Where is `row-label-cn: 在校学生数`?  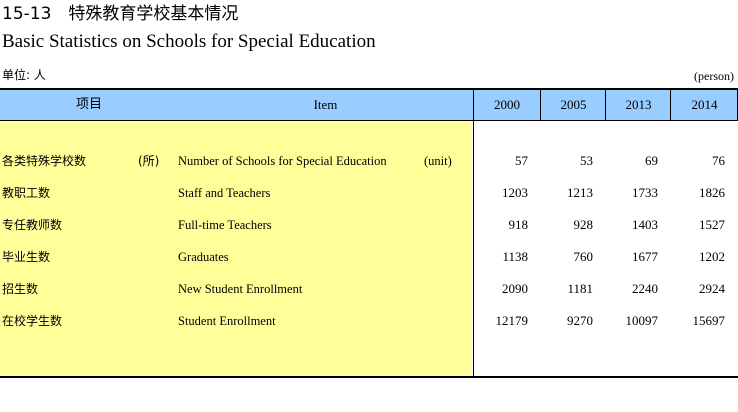 row-label-cn: 在校学生数 is located at coordinates (32, 321).